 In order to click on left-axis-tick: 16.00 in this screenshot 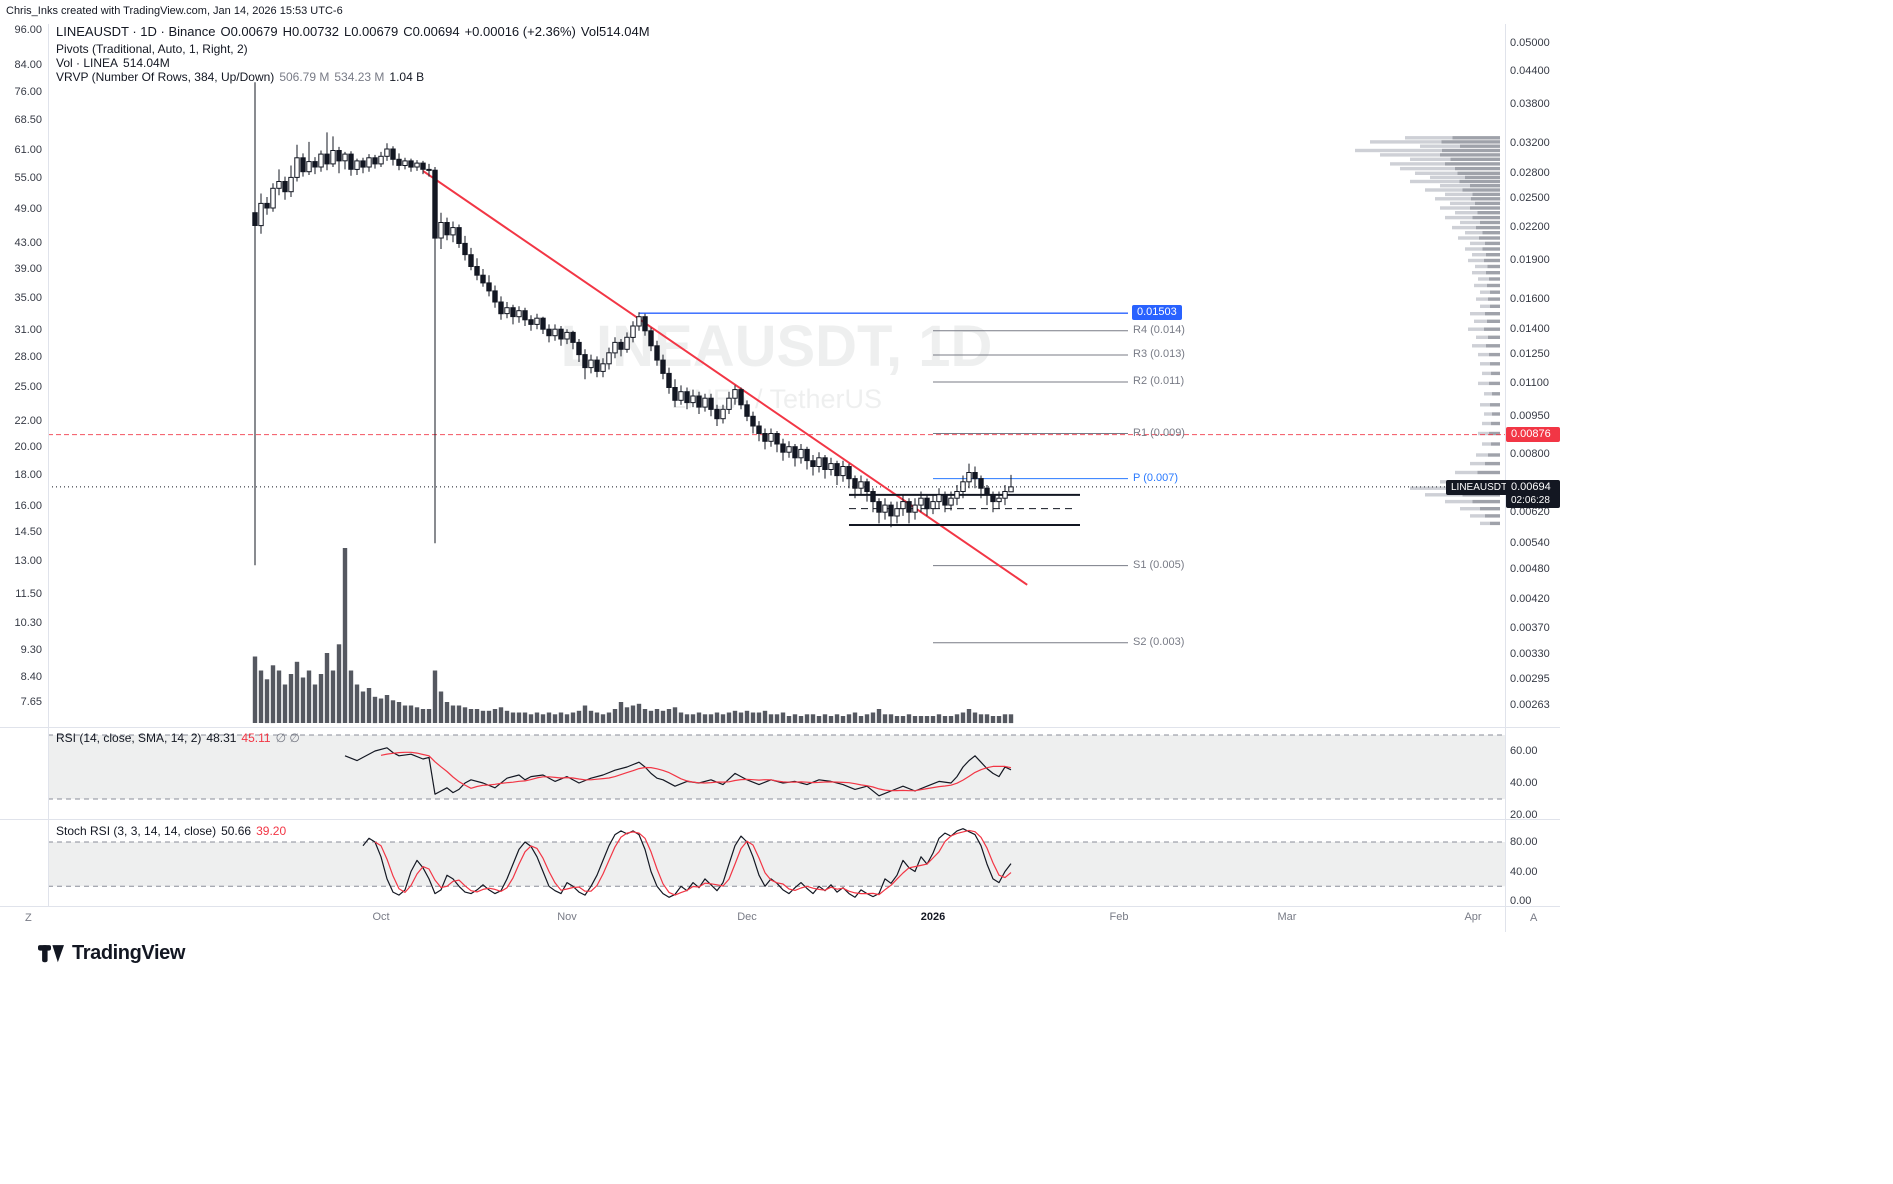, I will do `click(28, 506)`.